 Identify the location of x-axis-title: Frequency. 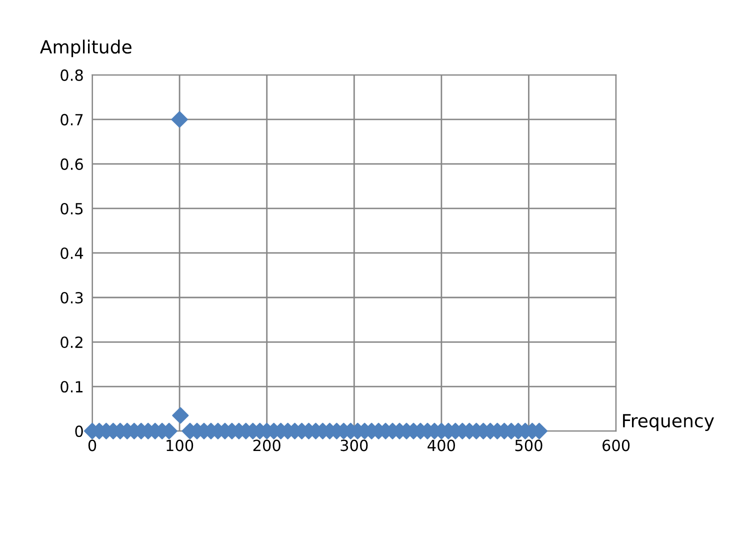
(668, 423).